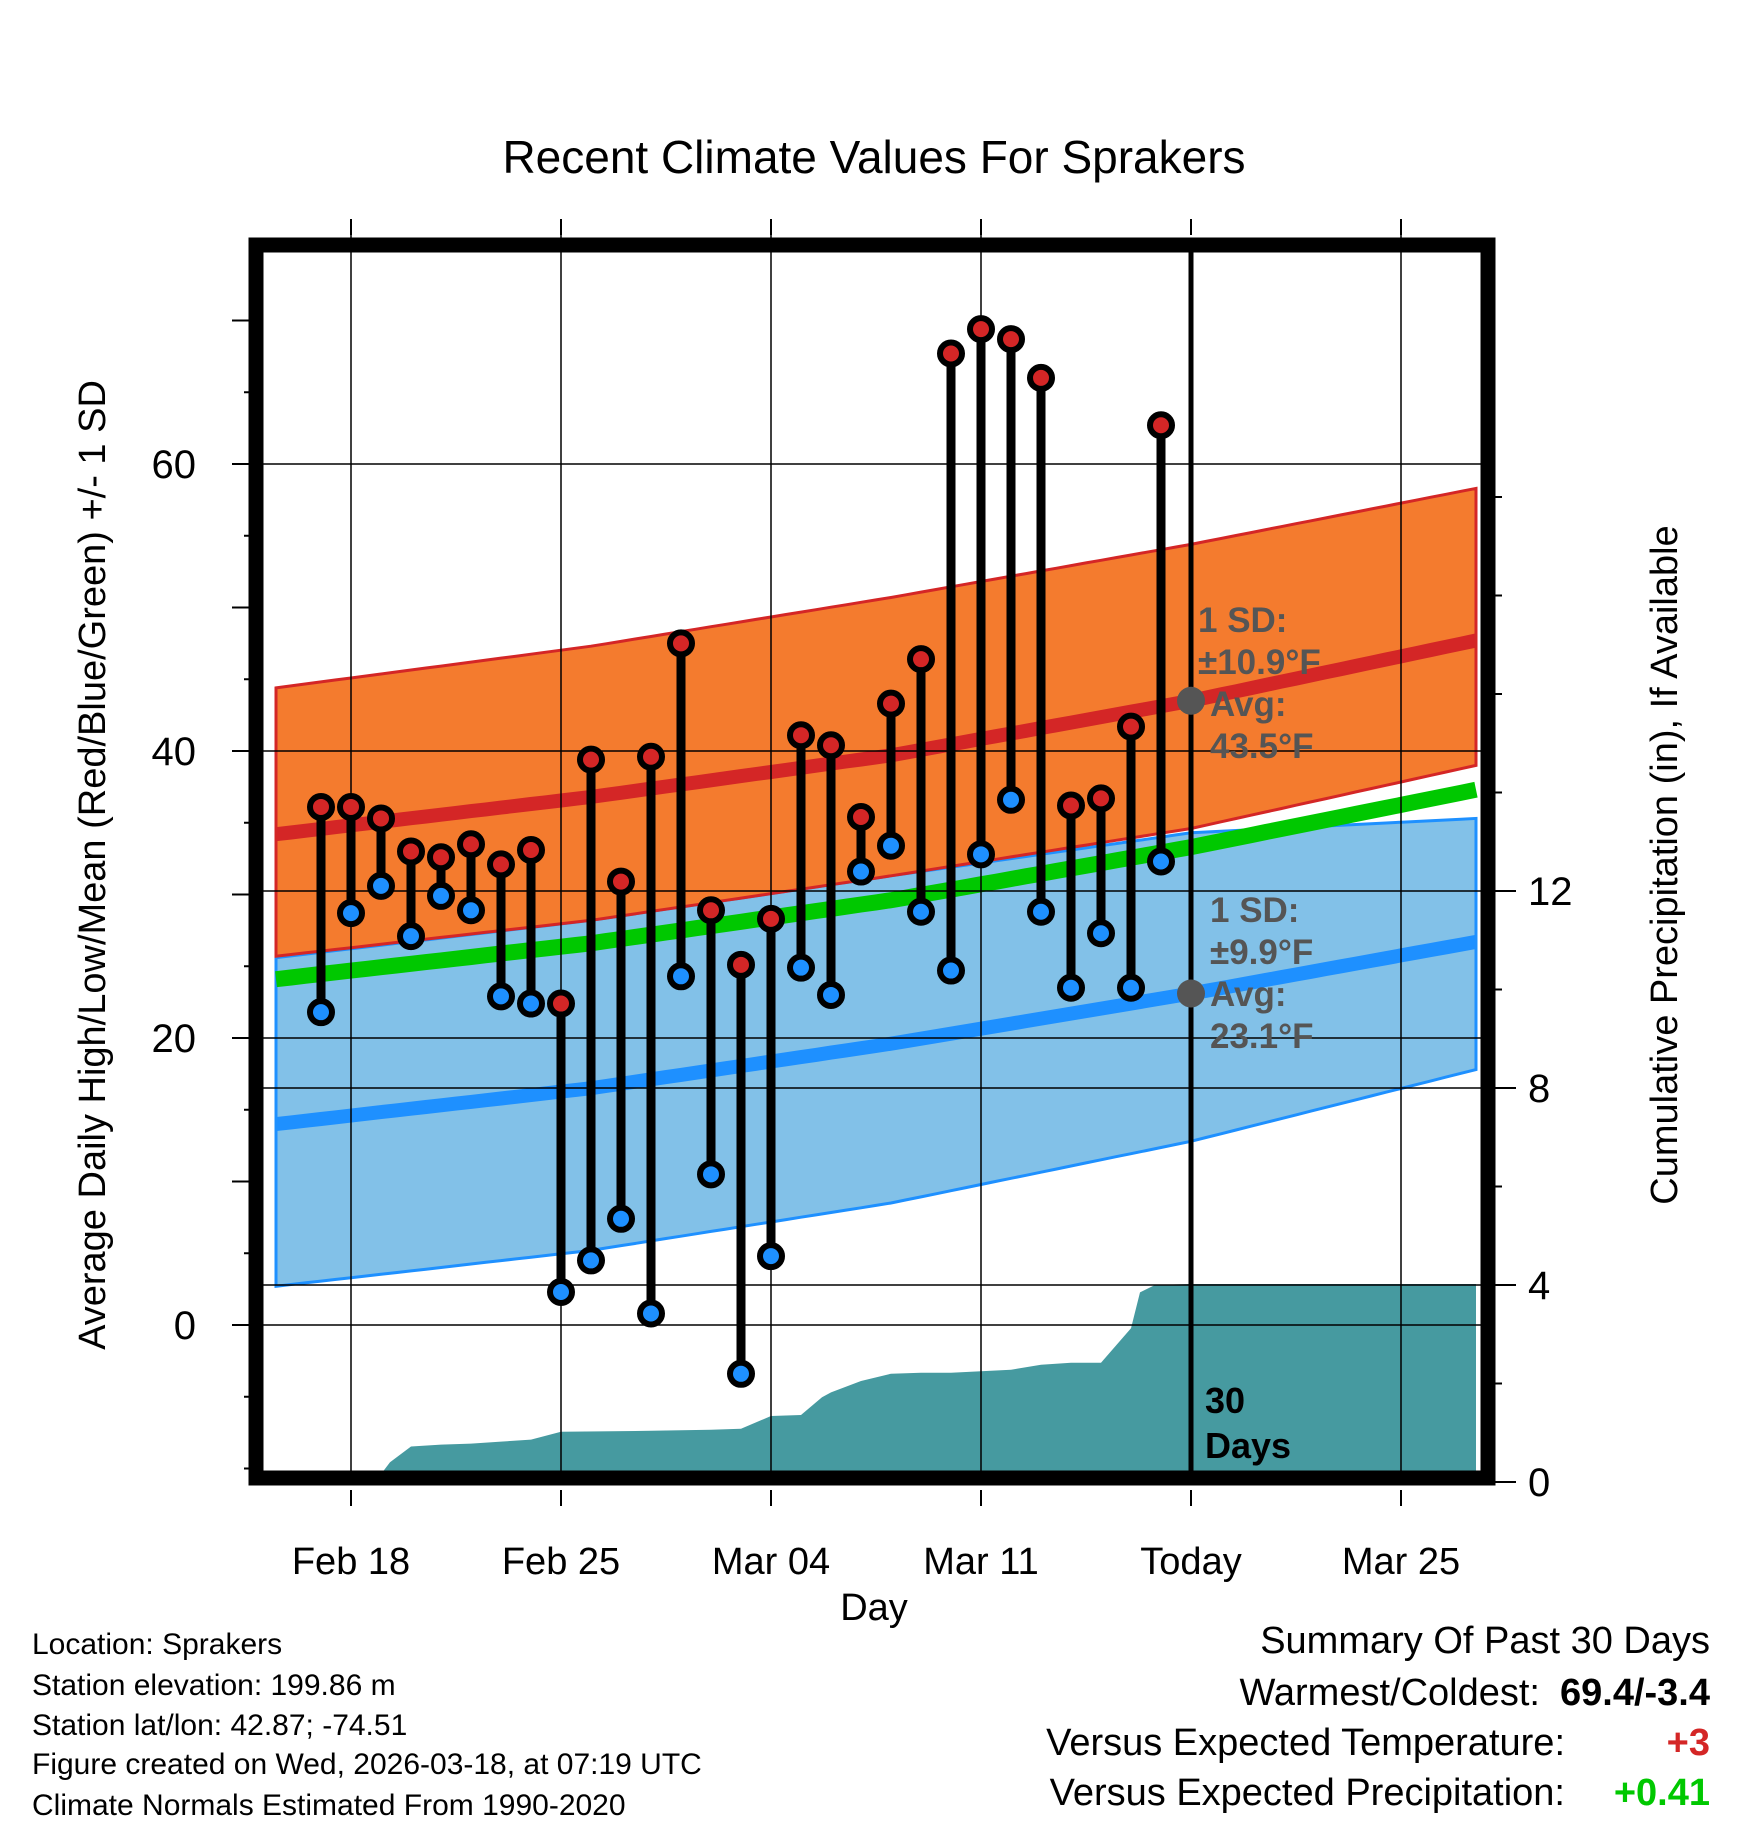 This screenshot has width=1748, height=1828. Describe the element at coordinates (1539, 1483) in the screenshot. I see `y2-tick-label: 0` at that location.